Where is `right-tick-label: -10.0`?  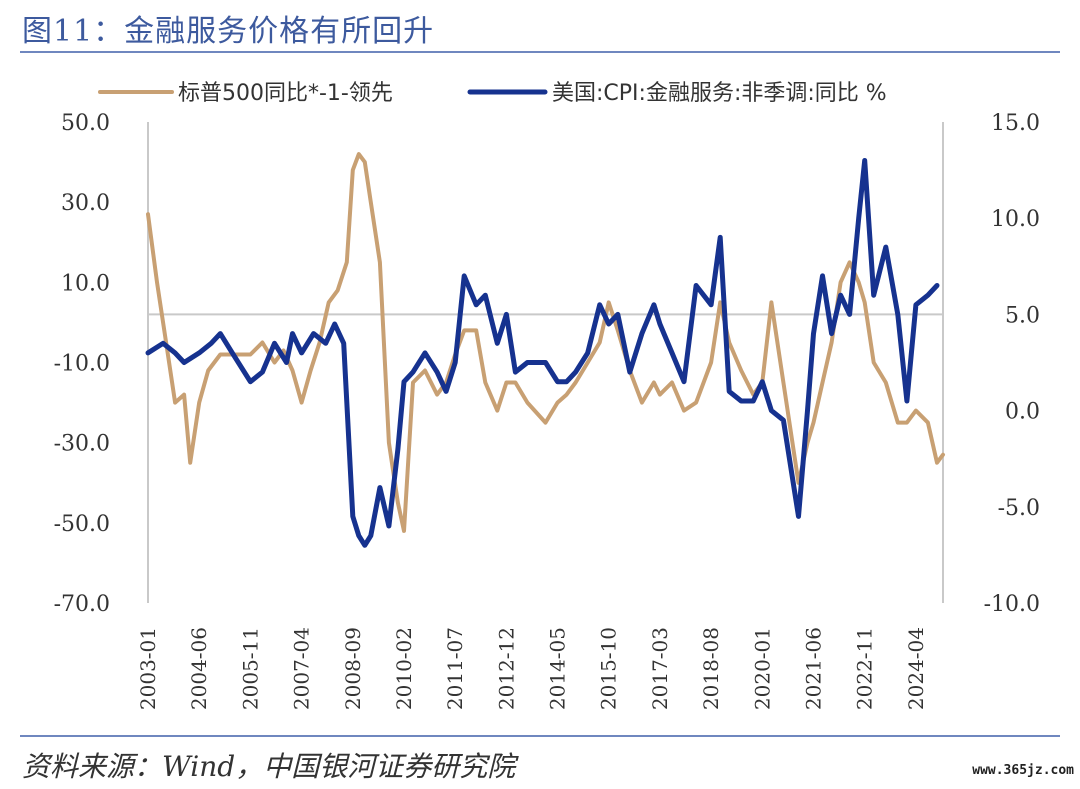 right-tick-label: -10.0 is located at coordinates (1012, 604).